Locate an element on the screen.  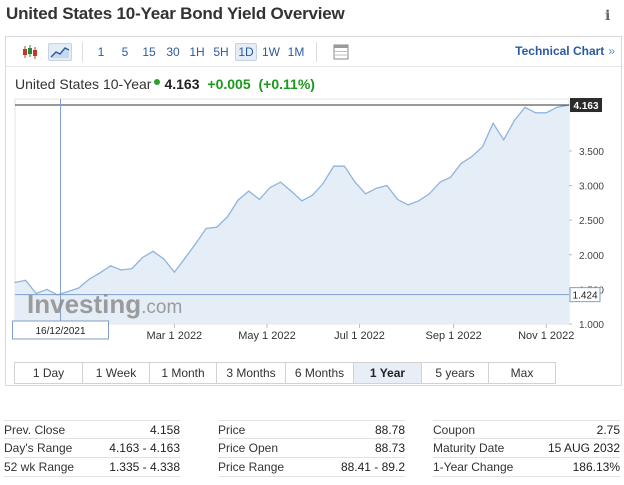
x-tick-label: Sep 1 2022 is located at coordinates (454, 336).